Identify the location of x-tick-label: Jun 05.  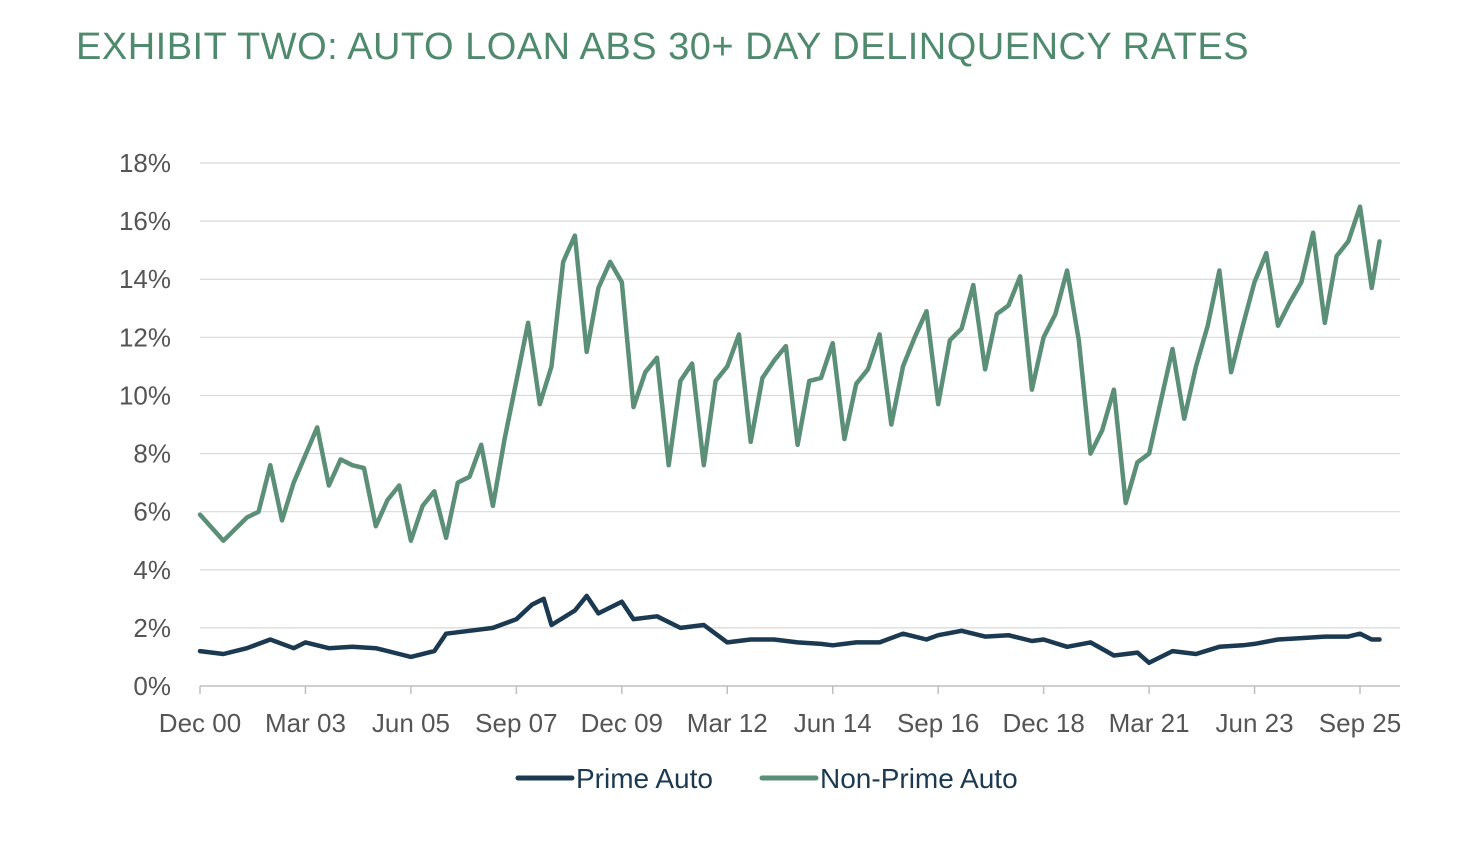
(411, 723).